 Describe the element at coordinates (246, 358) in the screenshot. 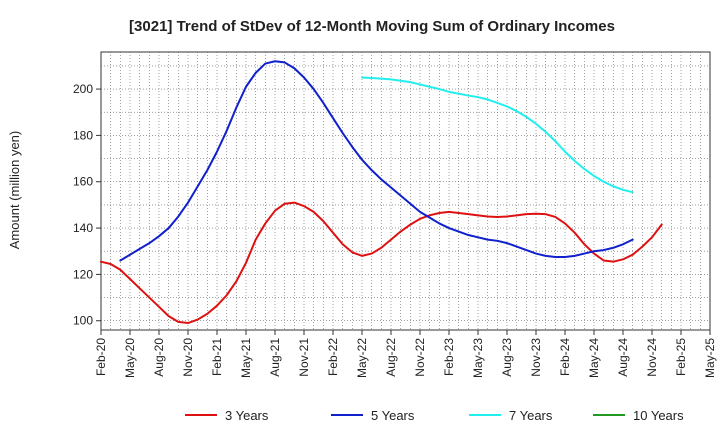

I see `x-tick-label: May-21` at that location.